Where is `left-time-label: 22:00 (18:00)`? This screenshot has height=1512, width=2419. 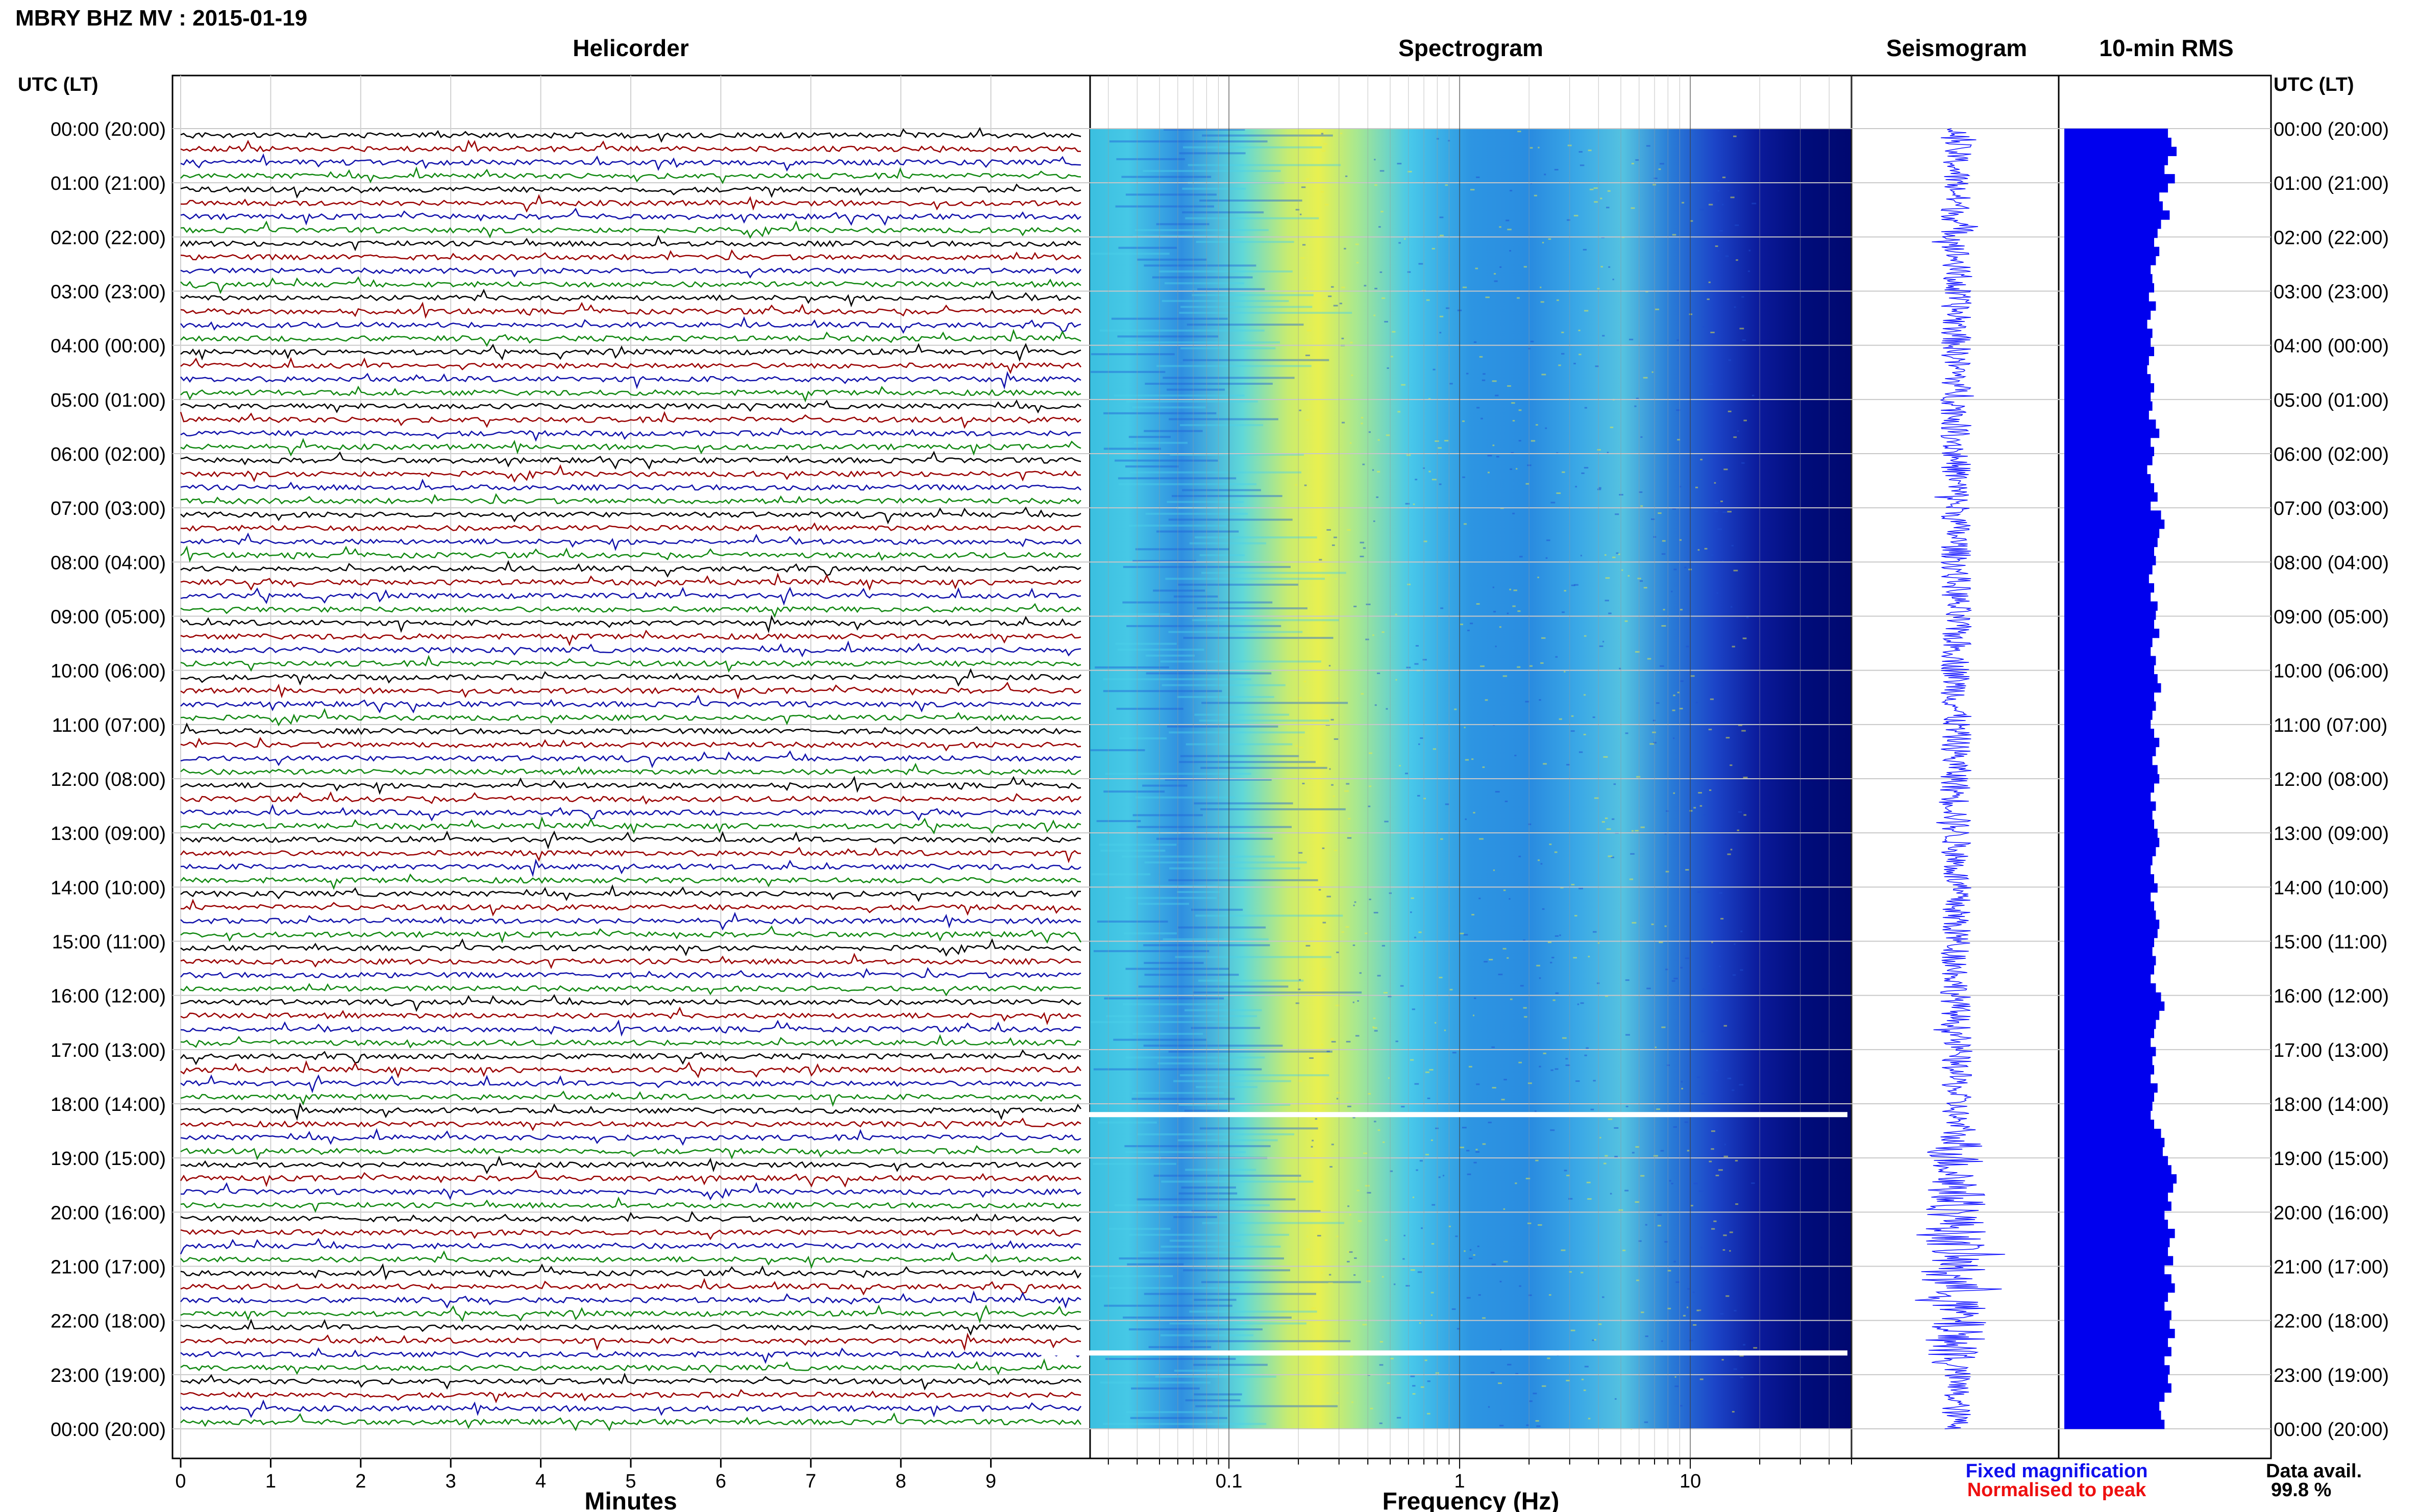 left-time-label: 22:00 (18:00) is located at coordinates (108, 1321).